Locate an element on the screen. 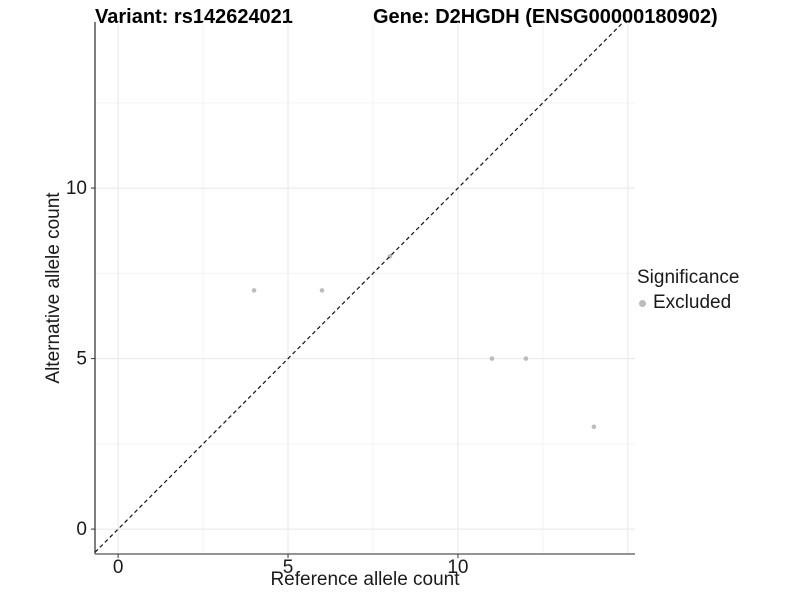  legend-item-excluded: Excluded is located at coordinates (688, 303).